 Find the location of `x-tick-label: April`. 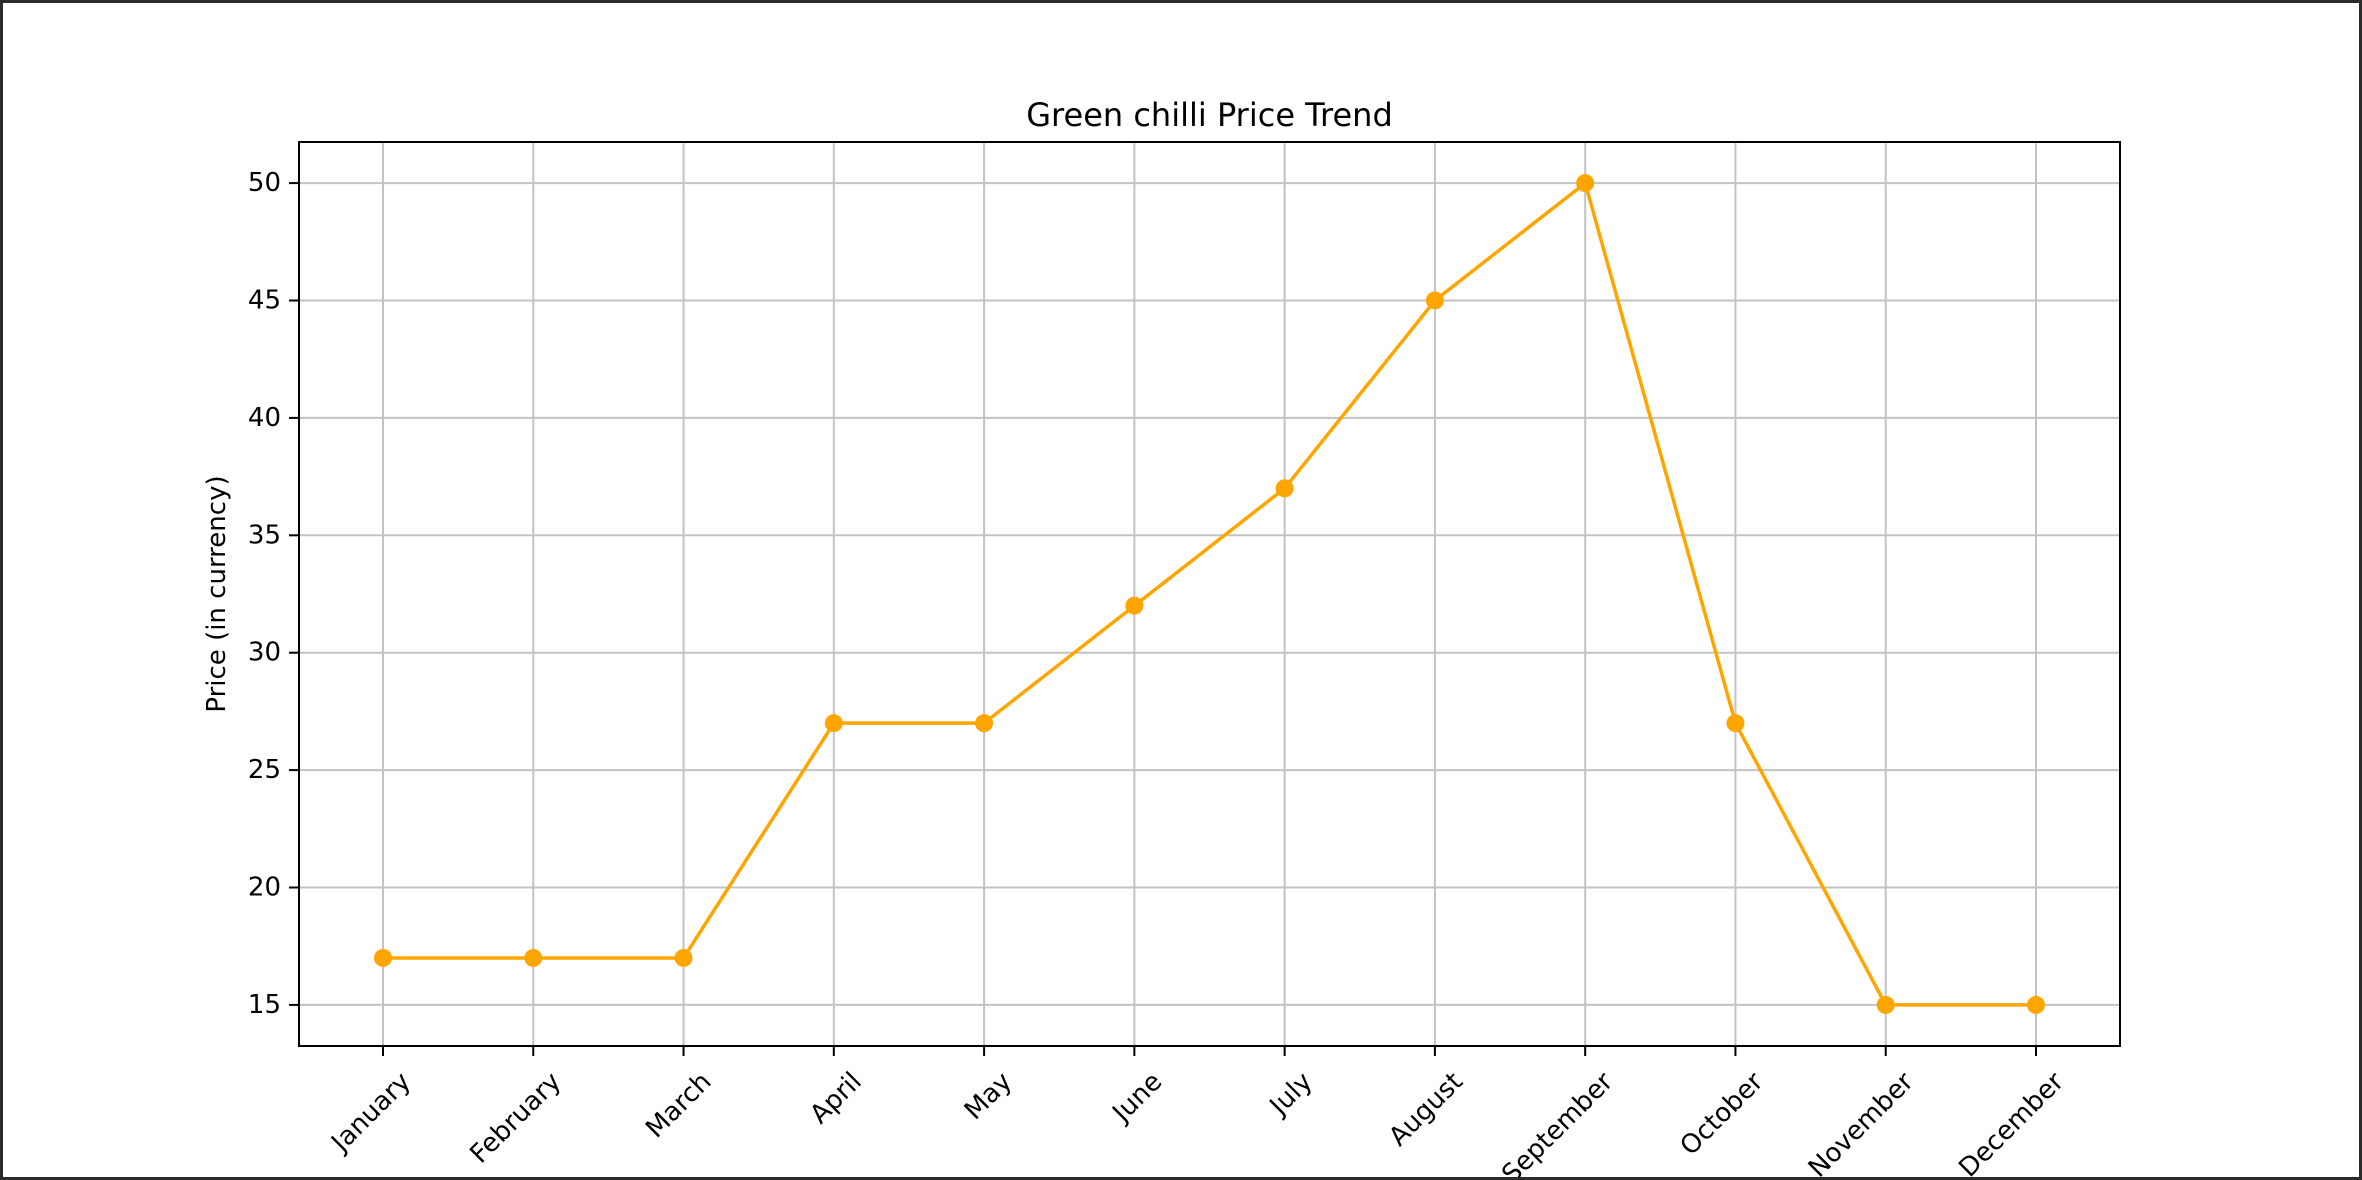

x-tick-label: April is located at coordinates (836, 1098).